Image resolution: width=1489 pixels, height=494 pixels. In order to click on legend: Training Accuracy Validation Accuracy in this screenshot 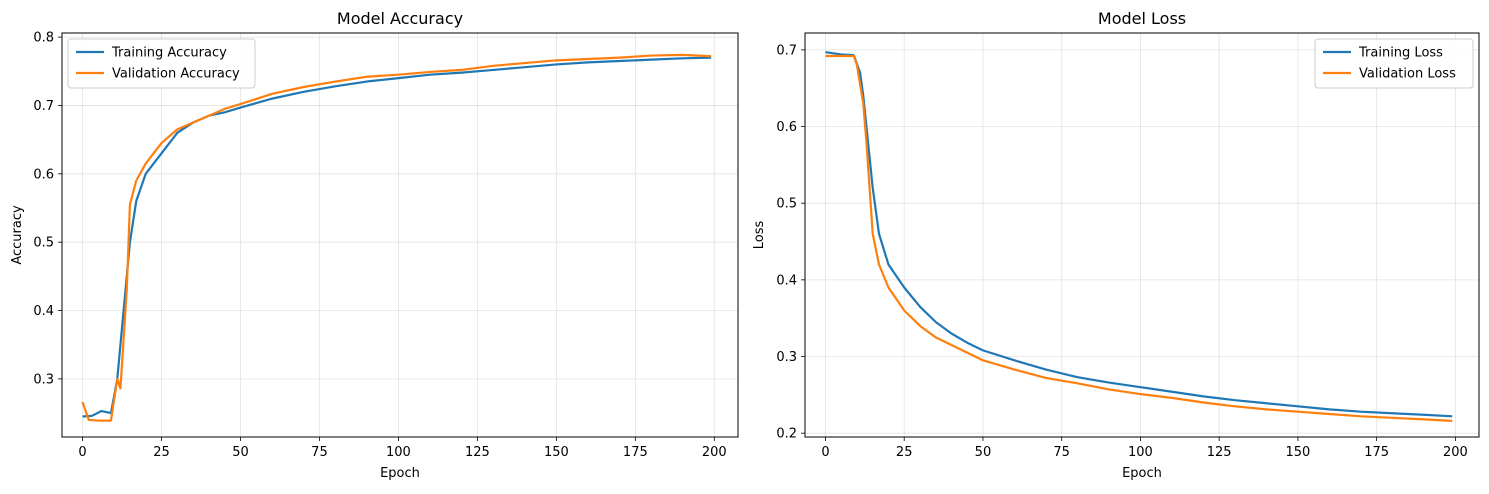, I will do `click(161, 63)`.